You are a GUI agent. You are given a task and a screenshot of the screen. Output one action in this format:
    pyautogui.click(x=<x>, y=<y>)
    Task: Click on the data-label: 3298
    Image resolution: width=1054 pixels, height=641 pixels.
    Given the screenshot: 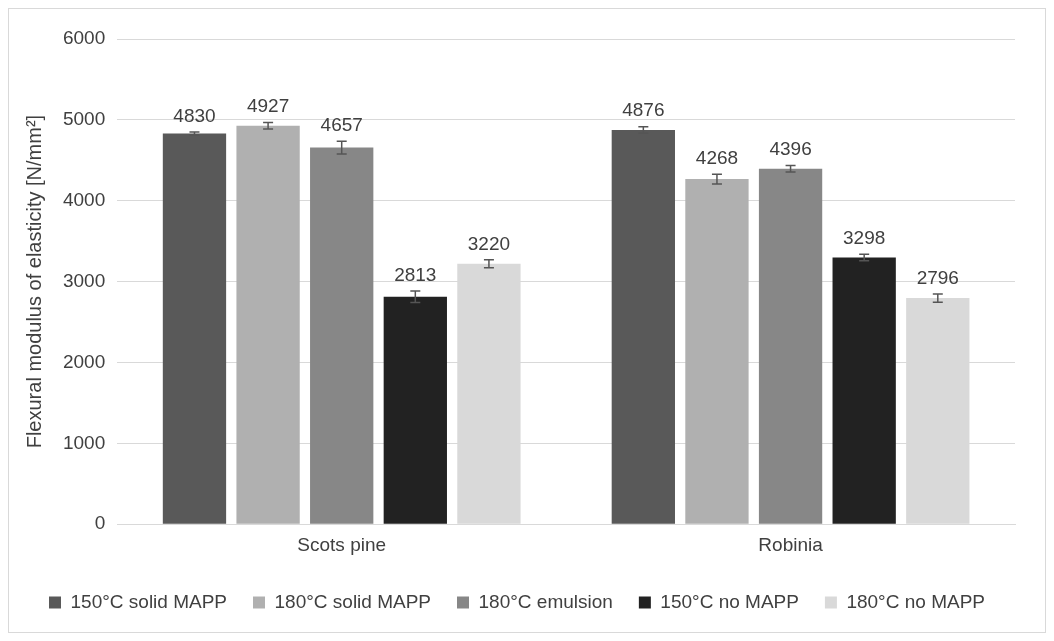 What is the action you would take?
    pyautogui.click(x=864, y=237)
    